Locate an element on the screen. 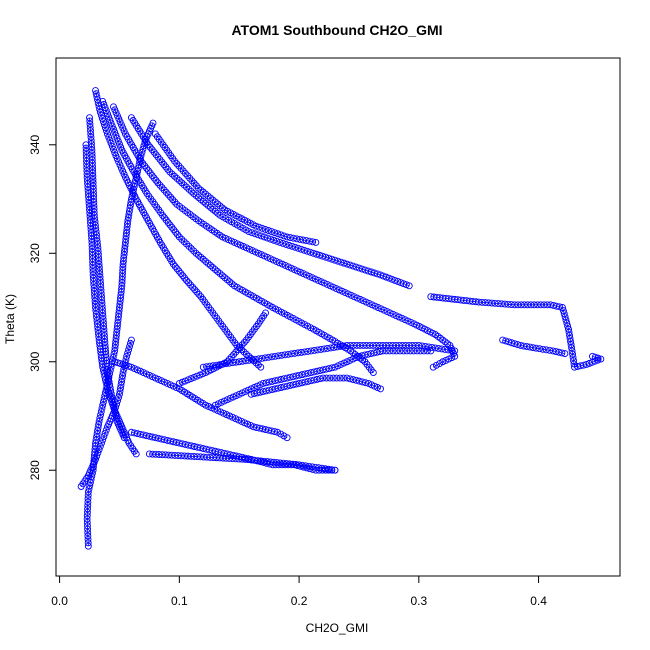 Image resolution: width=650 pixels, height=650 pixels. y-tick-label: 280 is located at coordinates (35, 470).